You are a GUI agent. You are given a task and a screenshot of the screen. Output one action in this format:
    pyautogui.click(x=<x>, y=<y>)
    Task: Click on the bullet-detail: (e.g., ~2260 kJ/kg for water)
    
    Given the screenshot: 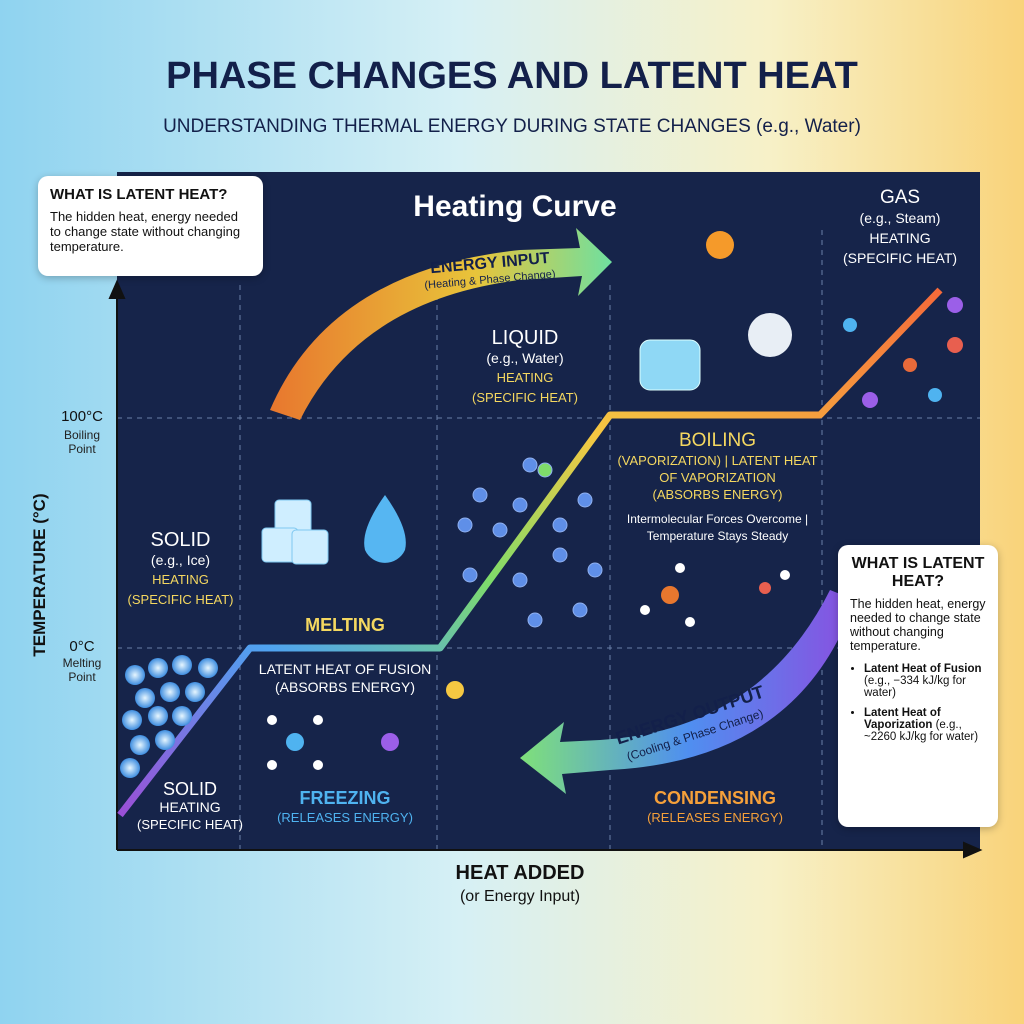 What is the action you would take?
    pyautogui.click(x=921, y=731)
    